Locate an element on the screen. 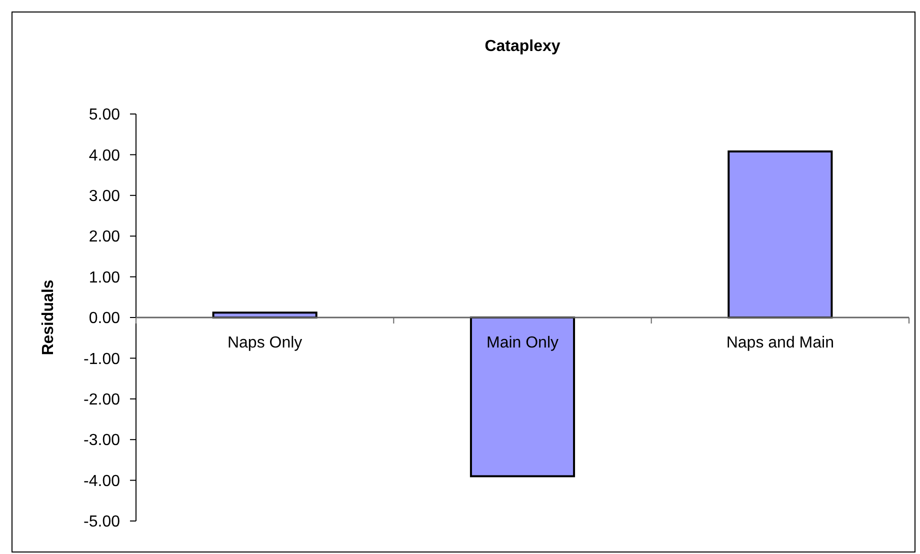  x-tick-label: Main Only is located at coordinates (522, 343).